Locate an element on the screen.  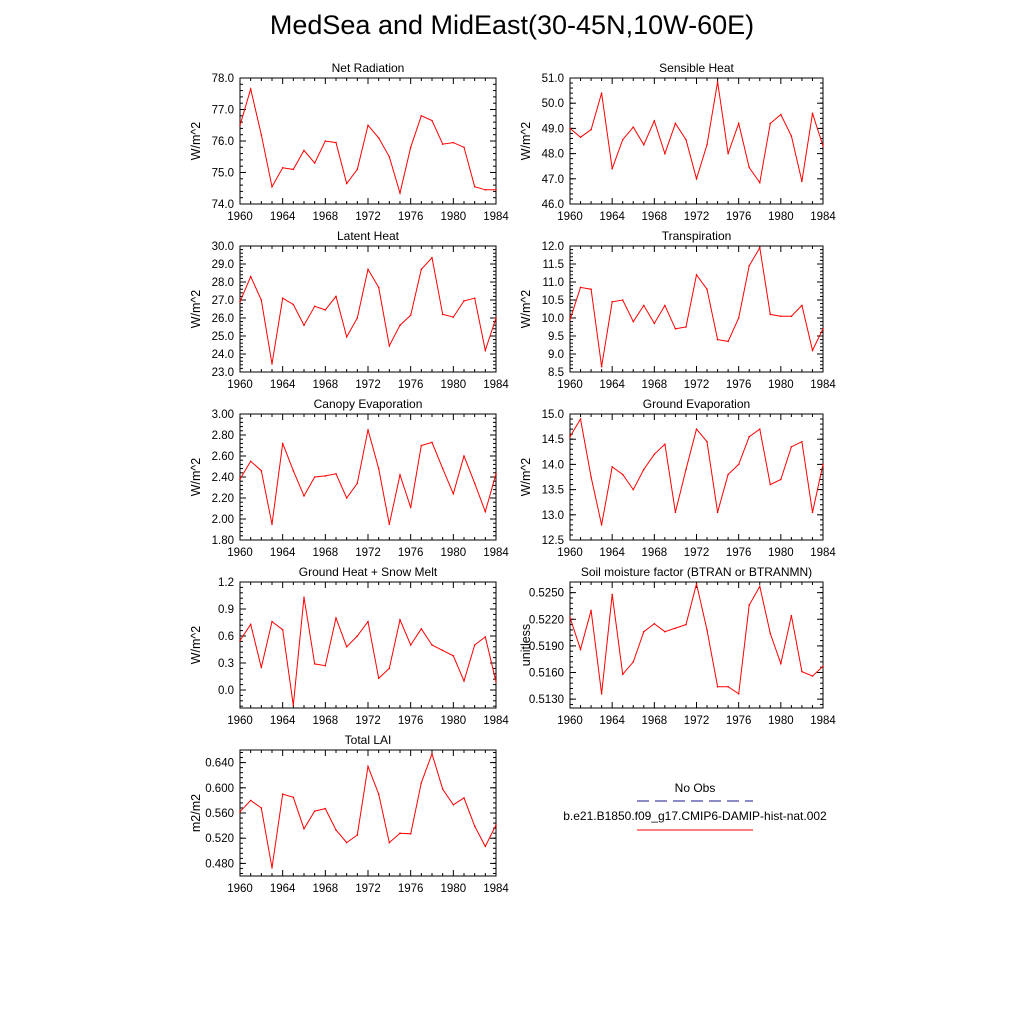
y-tick-label: 11.0 is located at coordinates (553, 283).